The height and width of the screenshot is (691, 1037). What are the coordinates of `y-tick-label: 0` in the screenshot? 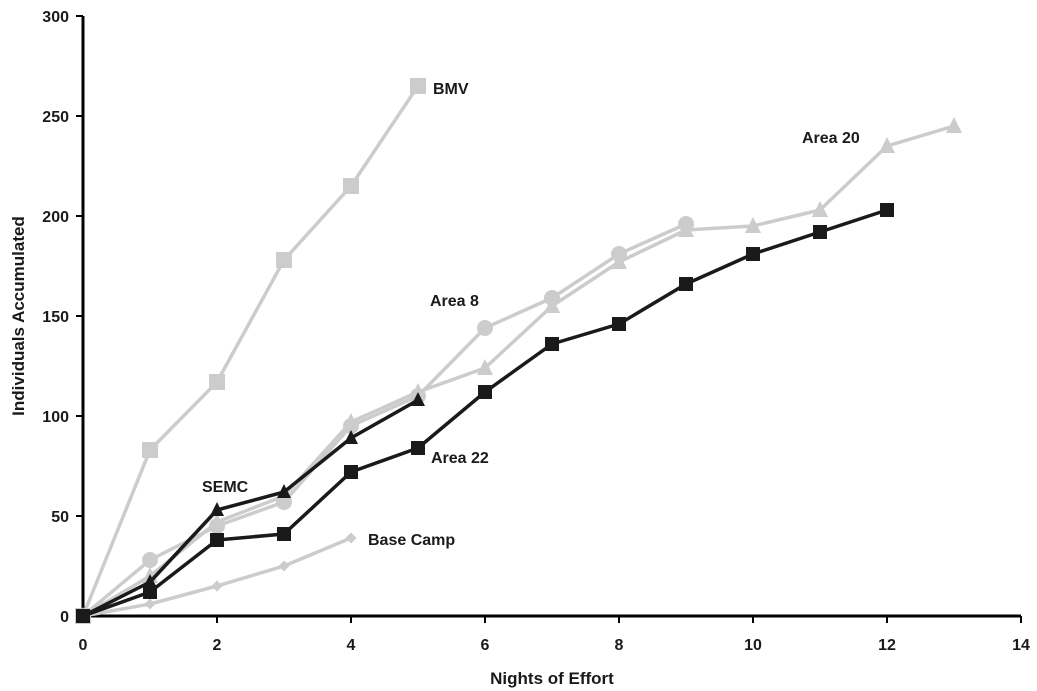 It's located at (64, 617).